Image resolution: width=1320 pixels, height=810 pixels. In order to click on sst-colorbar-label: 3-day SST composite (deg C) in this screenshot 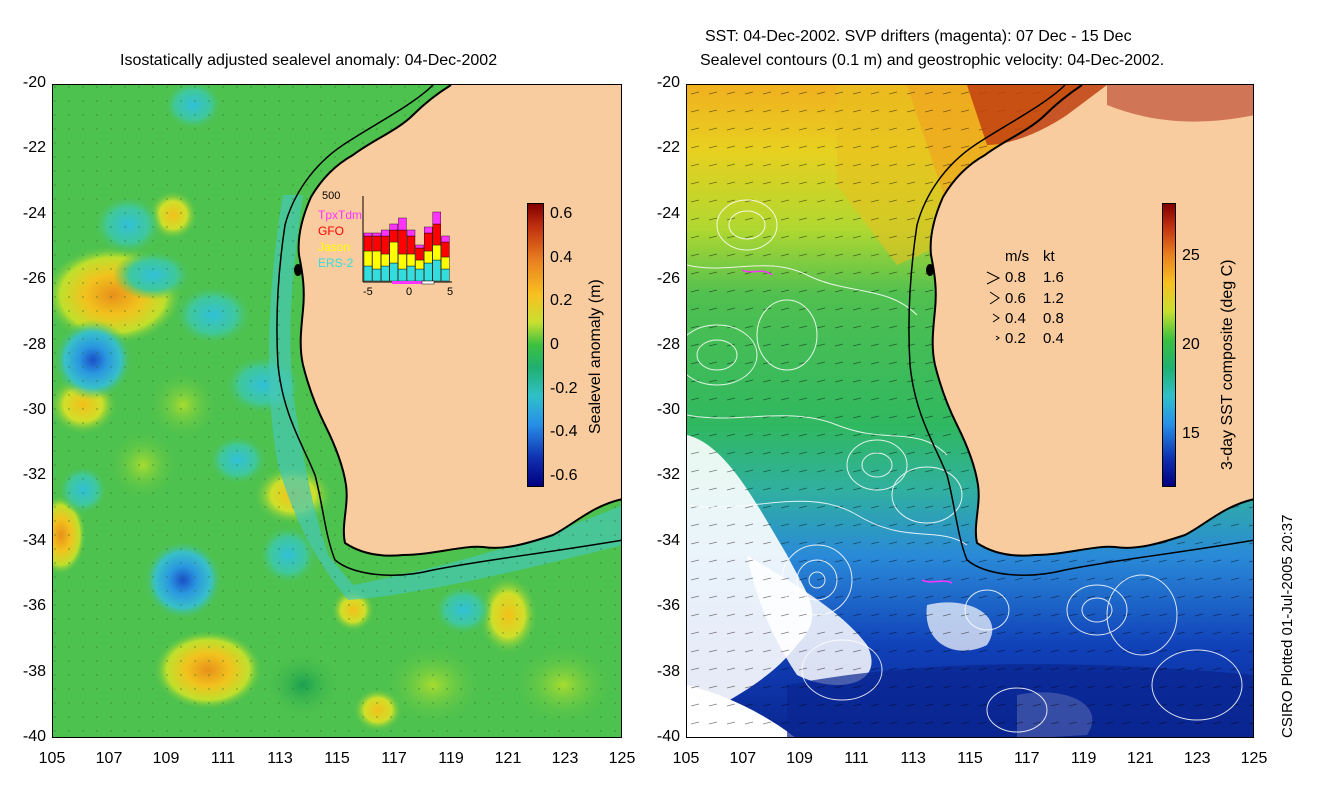, I will do `click(1227, 364)`.